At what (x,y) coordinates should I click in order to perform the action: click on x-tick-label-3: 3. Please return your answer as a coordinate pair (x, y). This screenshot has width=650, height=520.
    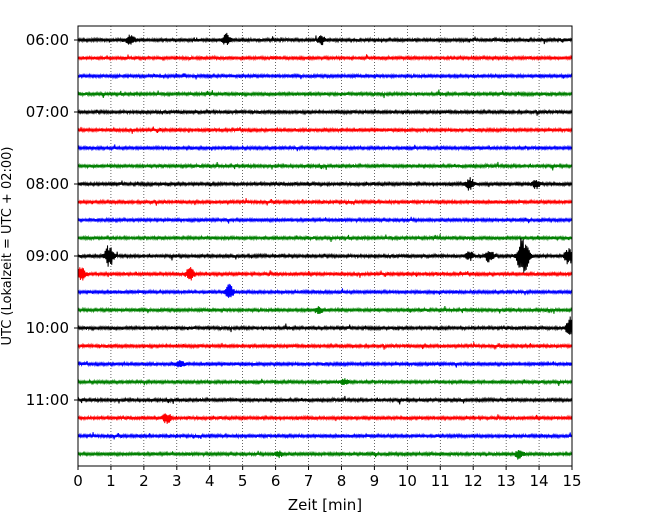
    Looking at the image, I should click on (177, 481).